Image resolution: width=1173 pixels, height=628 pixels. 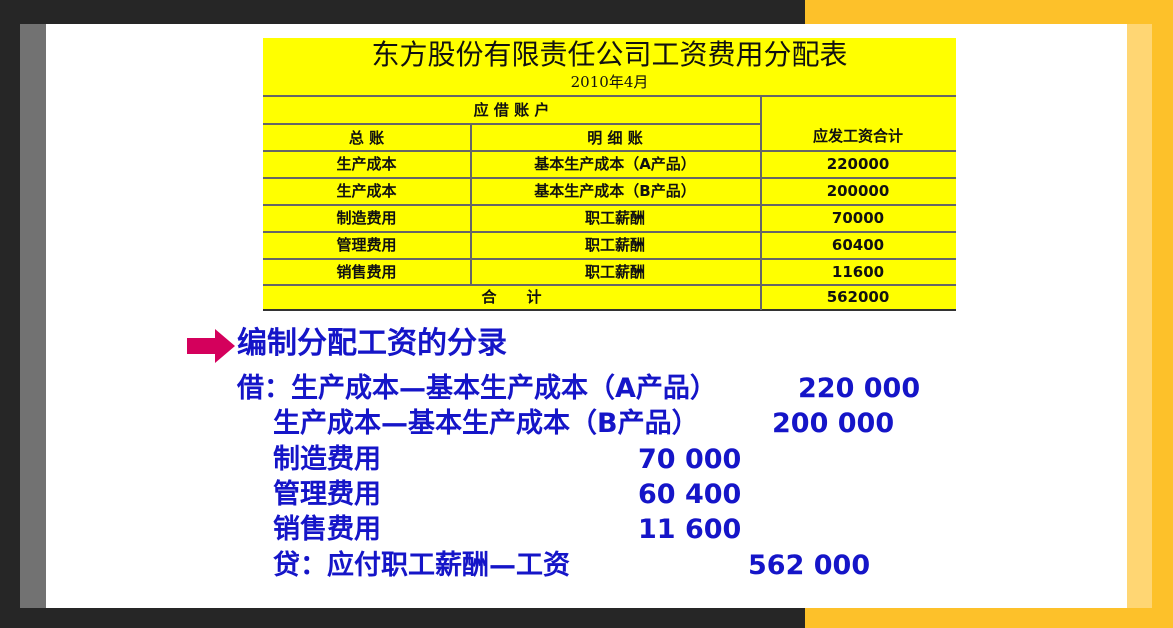 What do you see at coordinates (366, 218) in the screenshot?
I see `cell-general: 制造费用` at bounding box center [366, 218].